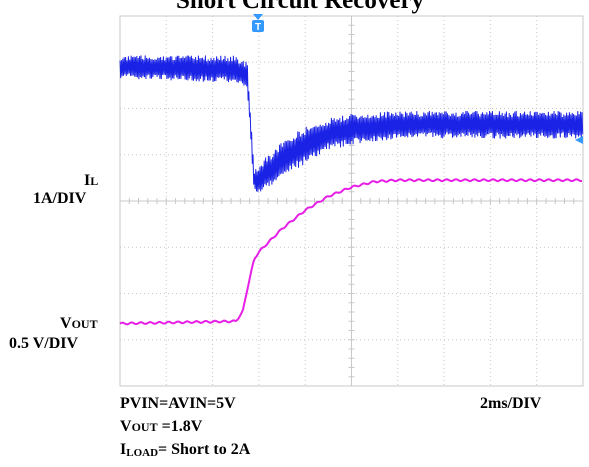 The width and height of the screenshot is (589, 467). I want to click on vout-scale: 0.5 V/DIV, so click(44, 343).